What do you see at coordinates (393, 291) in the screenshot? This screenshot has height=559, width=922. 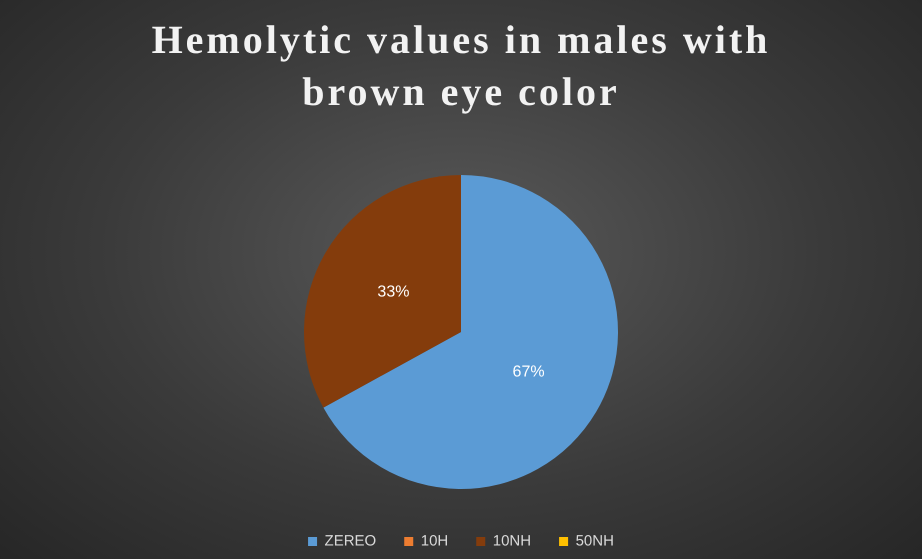 I see `data-label: 33%` at bounding box center [393, 291].